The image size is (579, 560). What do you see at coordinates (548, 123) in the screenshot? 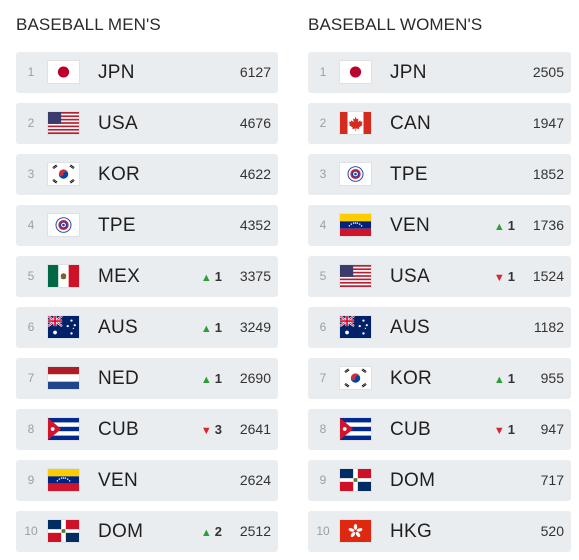
I see `ranking-points: 1947` at bounding box center [548, 123].